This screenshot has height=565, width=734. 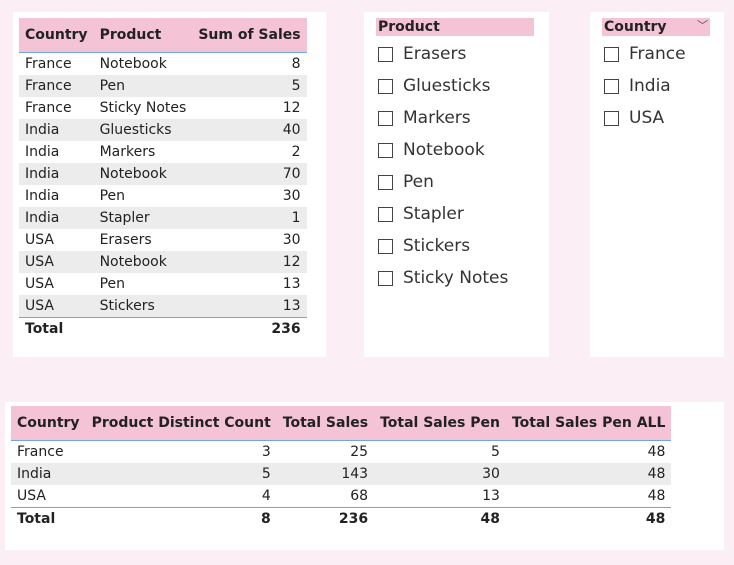 I want to click on slicer-item: Sticky Notes, so click(x=443, y=278).